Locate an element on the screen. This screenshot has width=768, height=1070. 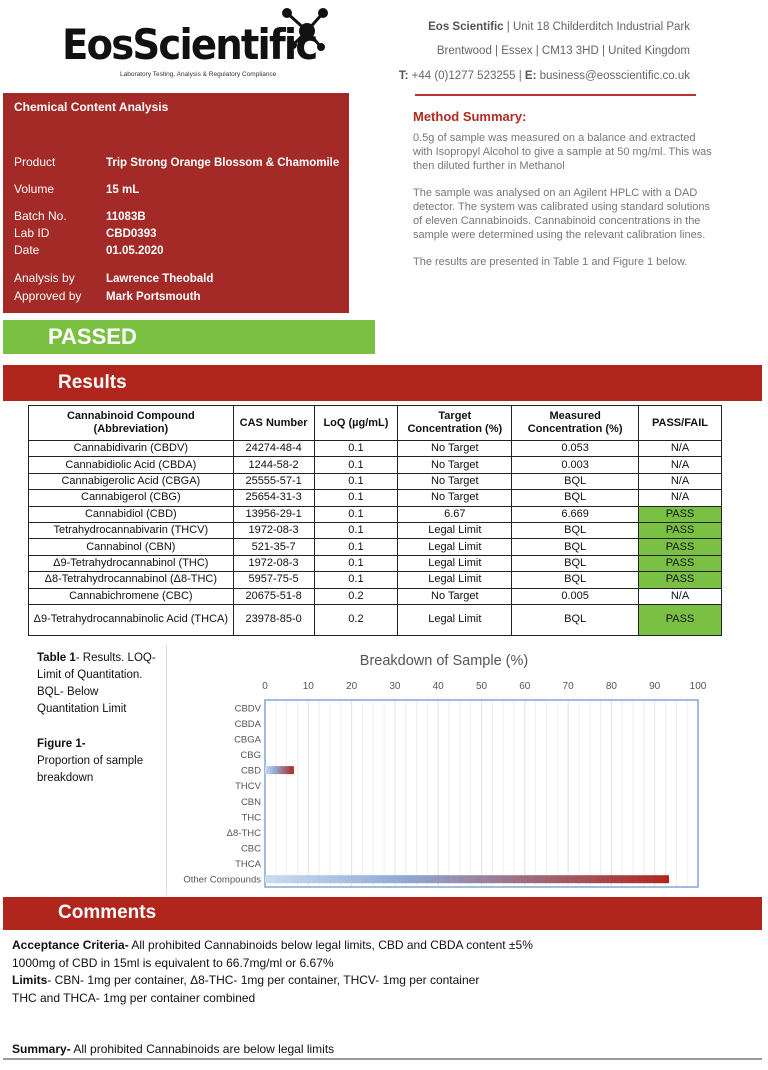
y-category-label: CBC is located at coordinates (251, 849).